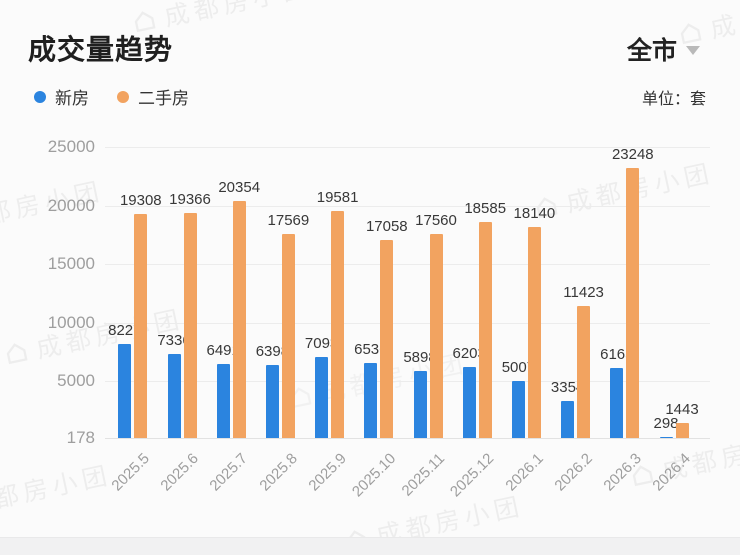 Image resolution: width=740 pixels, height=555 pixels. Describe the element at coordinates (518, 368) in the screenshot. I see `value-label: 5007` at that location.